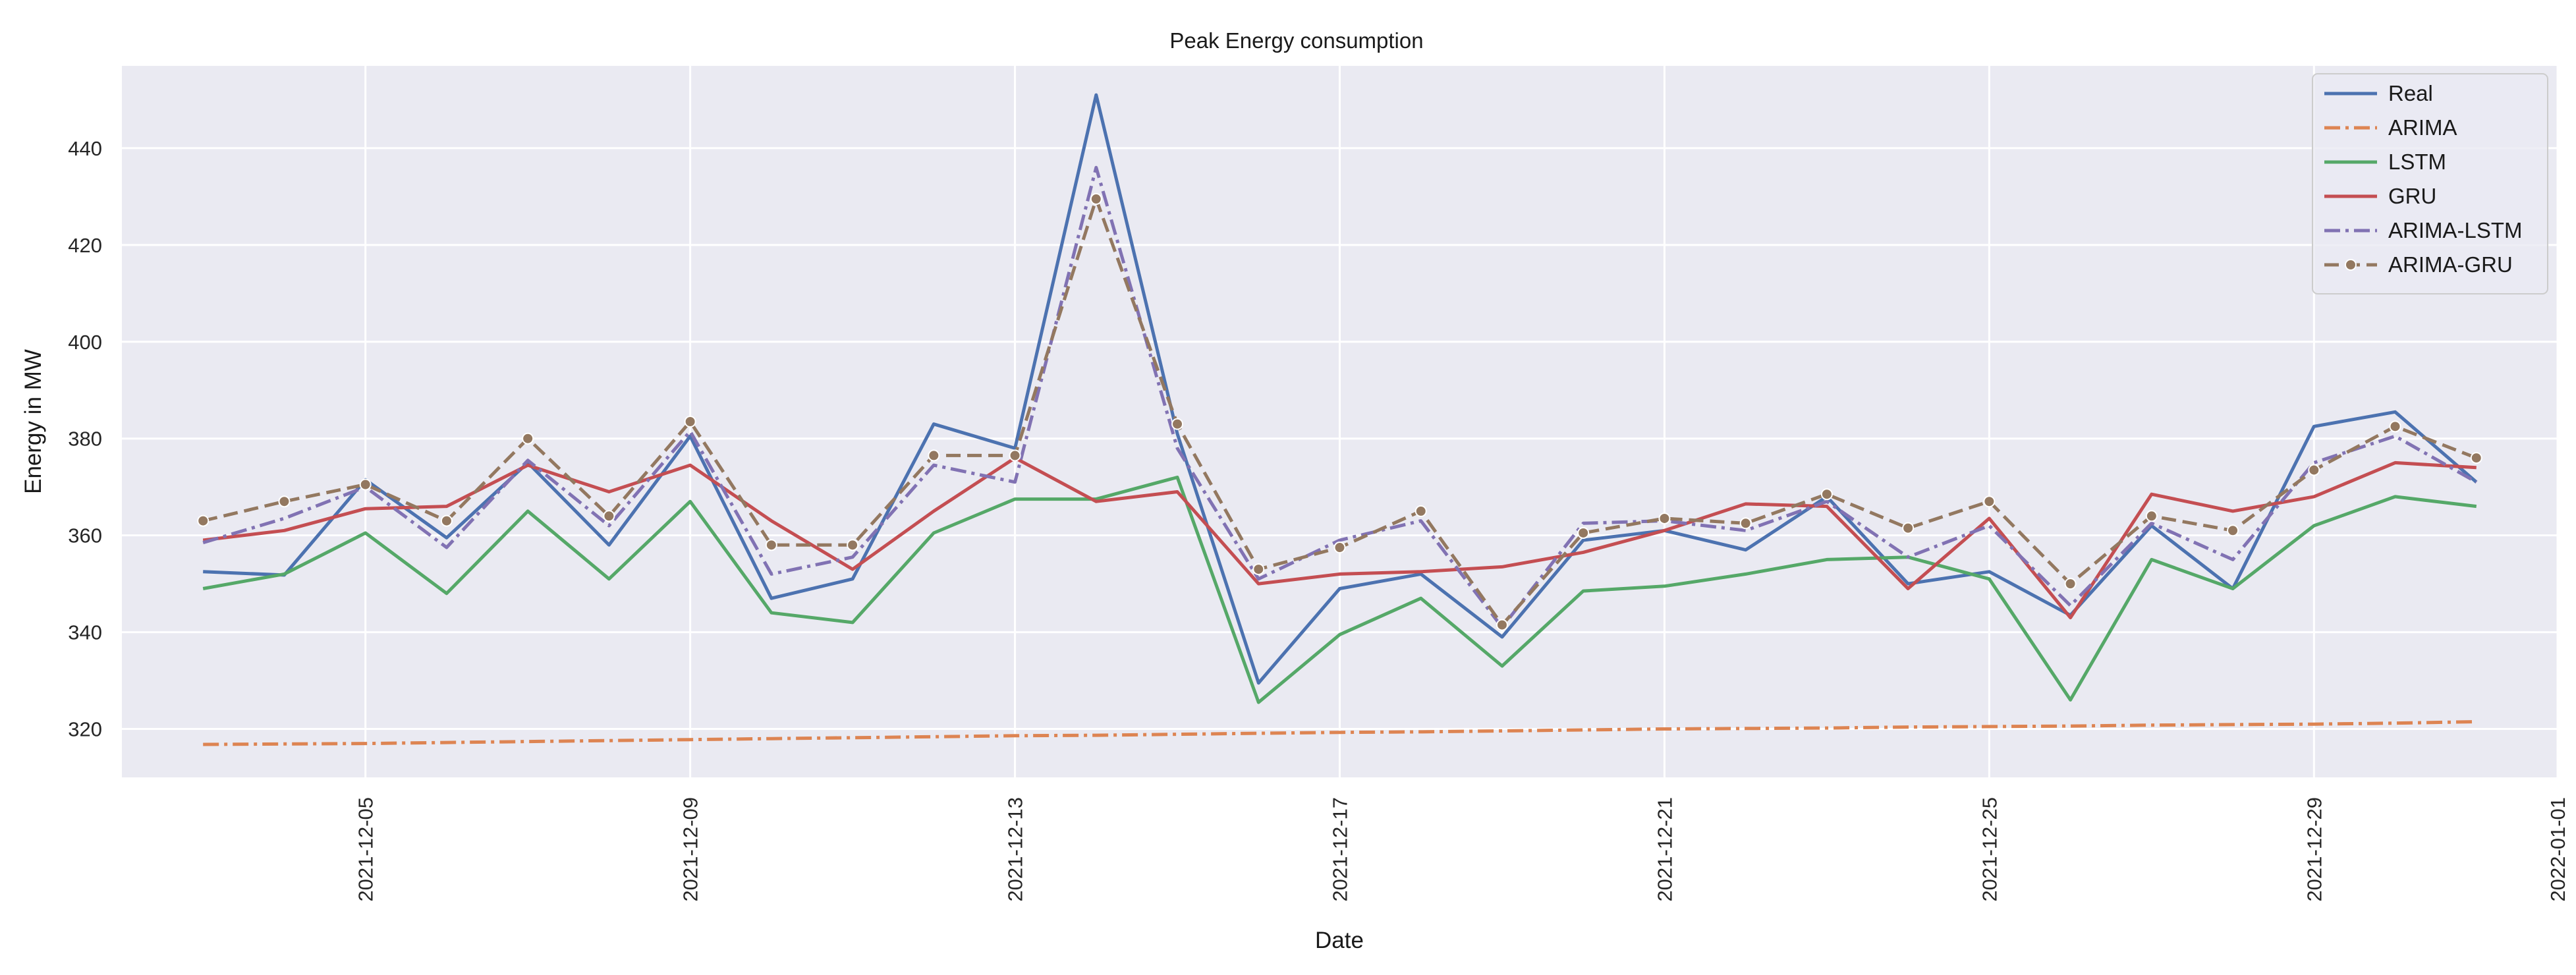 Image resolution: width=2576 pixels, height=975 pixels. I want to click on y-tick-label: 340, so click(85, 632).